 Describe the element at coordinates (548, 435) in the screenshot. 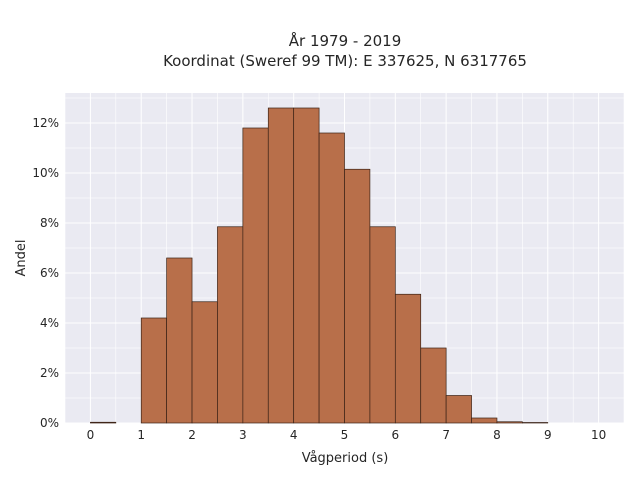

I see `x-tick-label: 9` at that location.